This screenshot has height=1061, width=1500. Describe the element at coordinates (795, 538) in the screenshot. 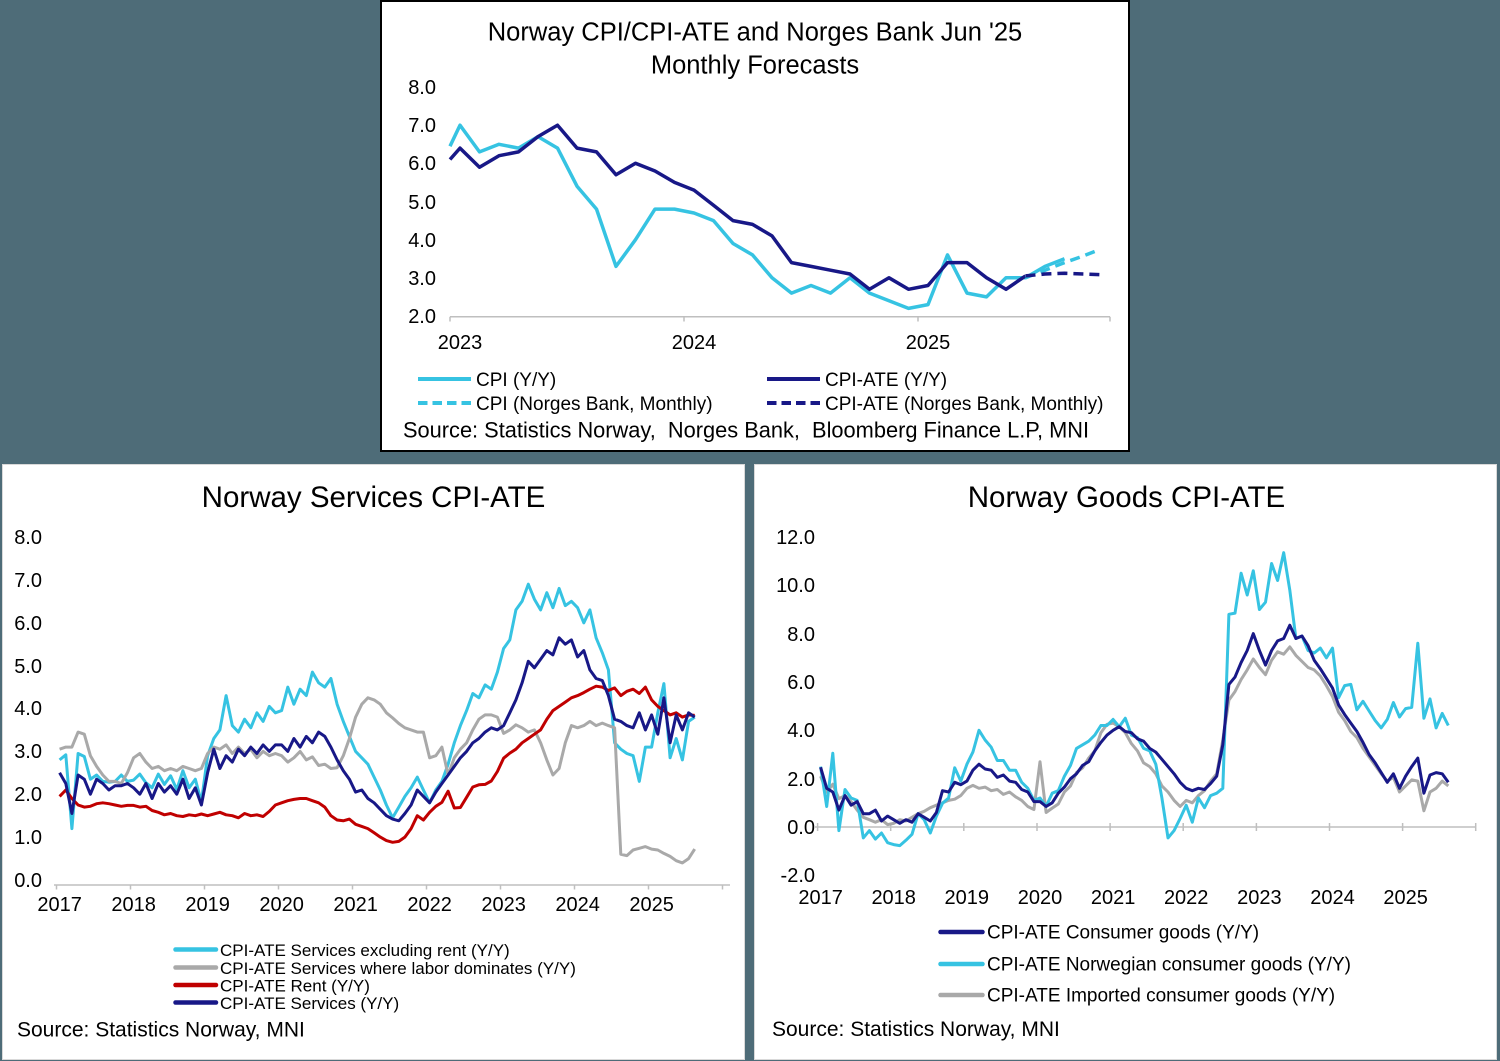

I see `svg-text: 12.0` at that location.